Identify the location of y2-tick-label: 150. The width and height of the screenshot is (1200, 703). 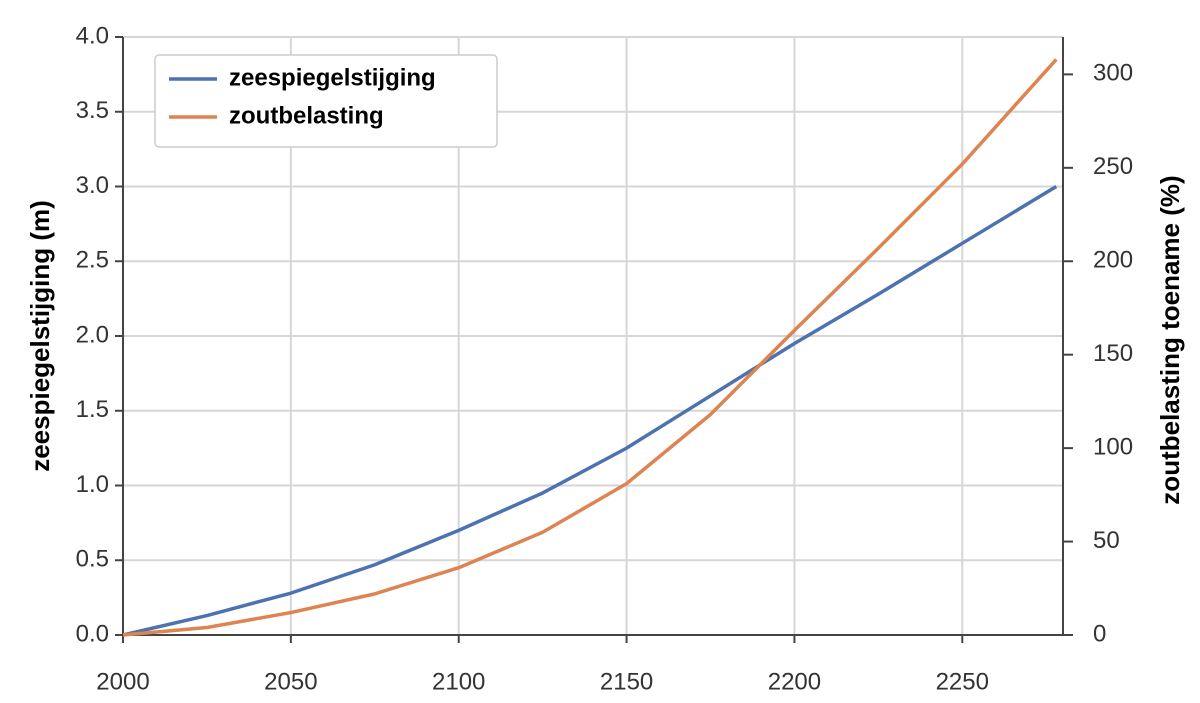
(1113, 353).